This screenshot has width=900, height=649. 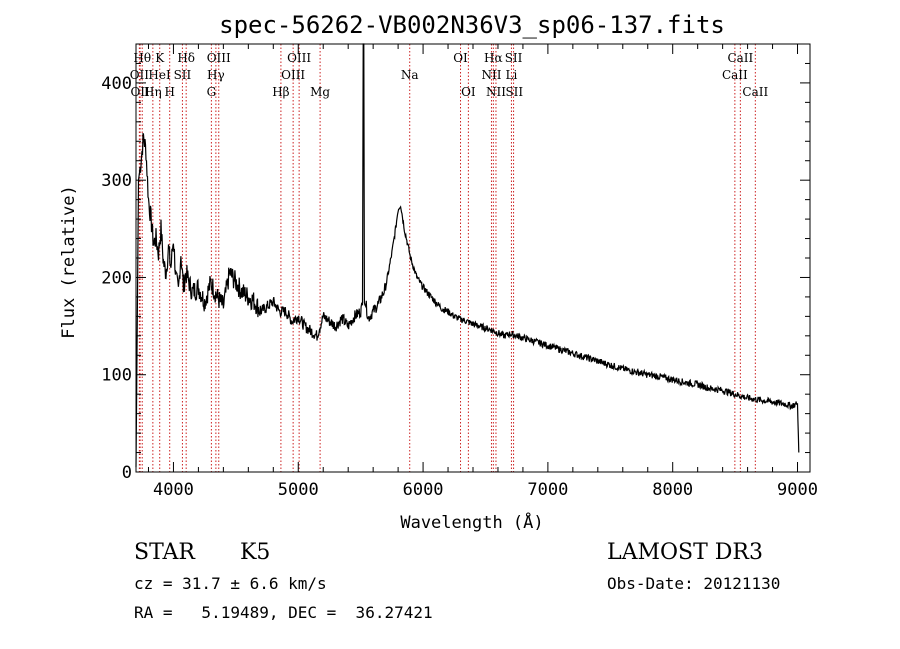 What do you see at coordinates (173, 490) in the screenshot?
I see `x-tick-label: 4000` at bounding box center [173, 490].